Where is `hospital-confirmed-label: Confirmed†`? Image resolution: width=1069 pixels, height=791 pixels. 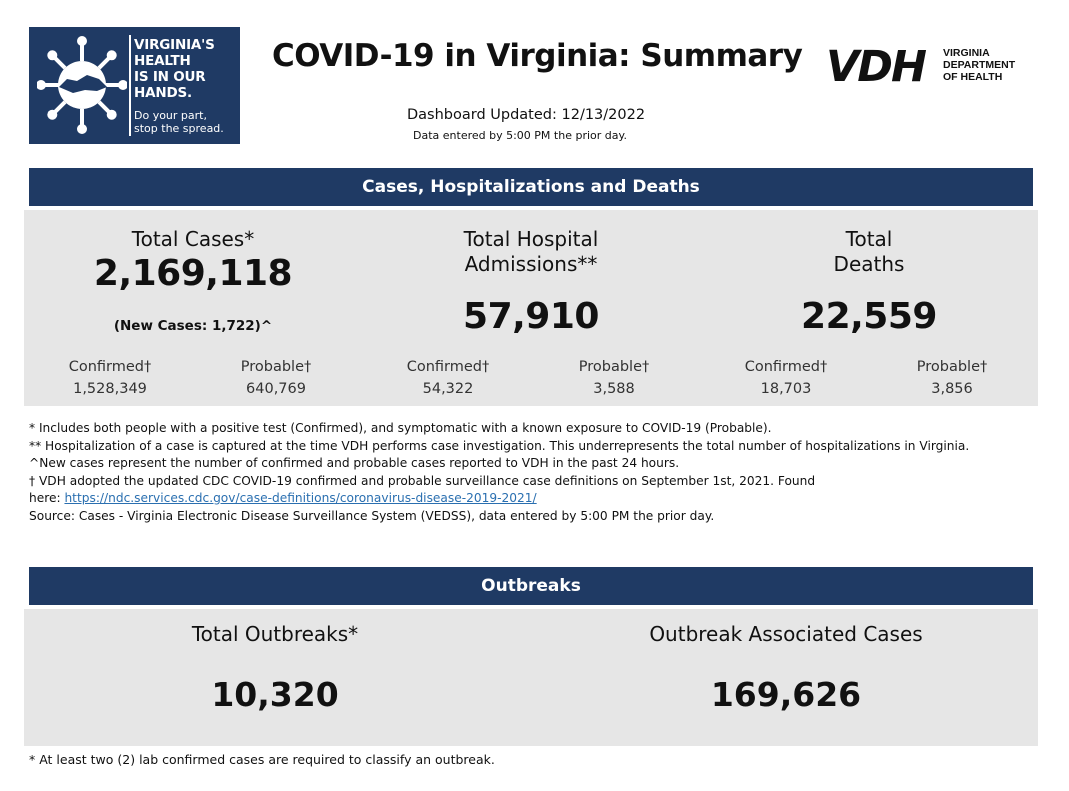 hospital-confirmed-label: Confirmed† is located at coordinates (448, 367).